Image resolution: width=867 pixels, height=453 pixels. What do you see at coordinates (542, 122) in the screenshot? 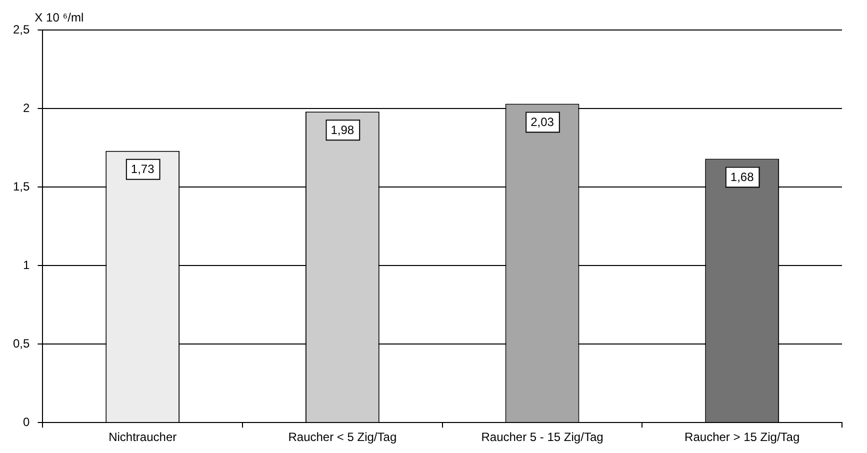
I see `data-label: 2,03` at bounding box center [542, 122].